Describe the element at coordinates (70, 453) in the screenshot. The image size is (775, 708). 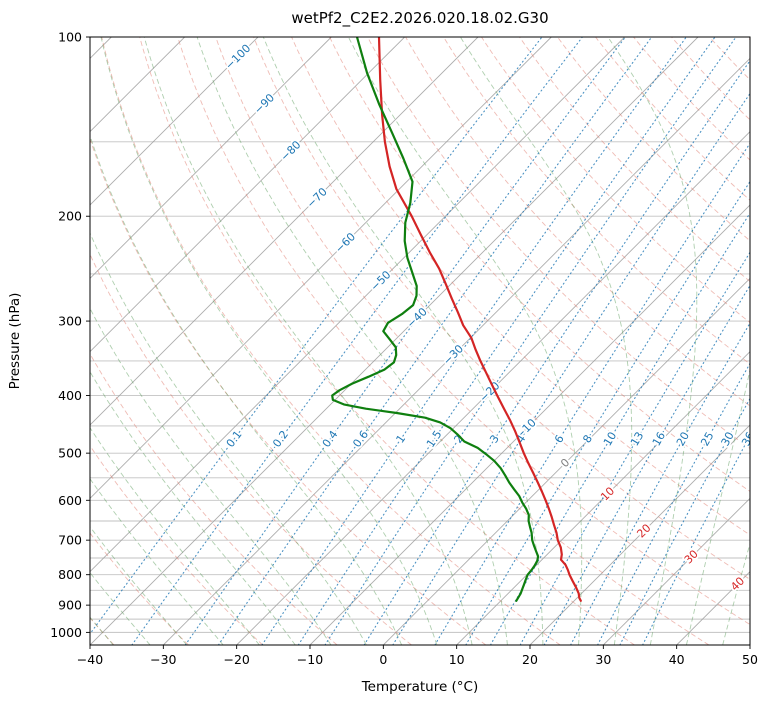
I see `y-tick-label: 500` at that location.